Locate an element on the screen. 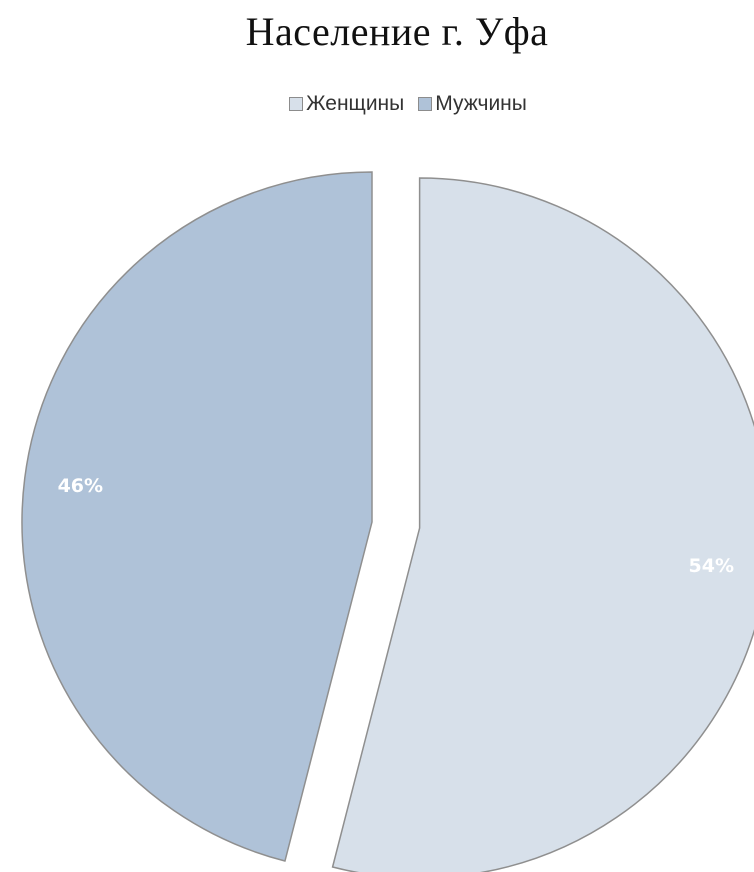 The height and width of the screenshot is (872, 754). legend-item-men: Мужчины is located at coordinates (472, 104).